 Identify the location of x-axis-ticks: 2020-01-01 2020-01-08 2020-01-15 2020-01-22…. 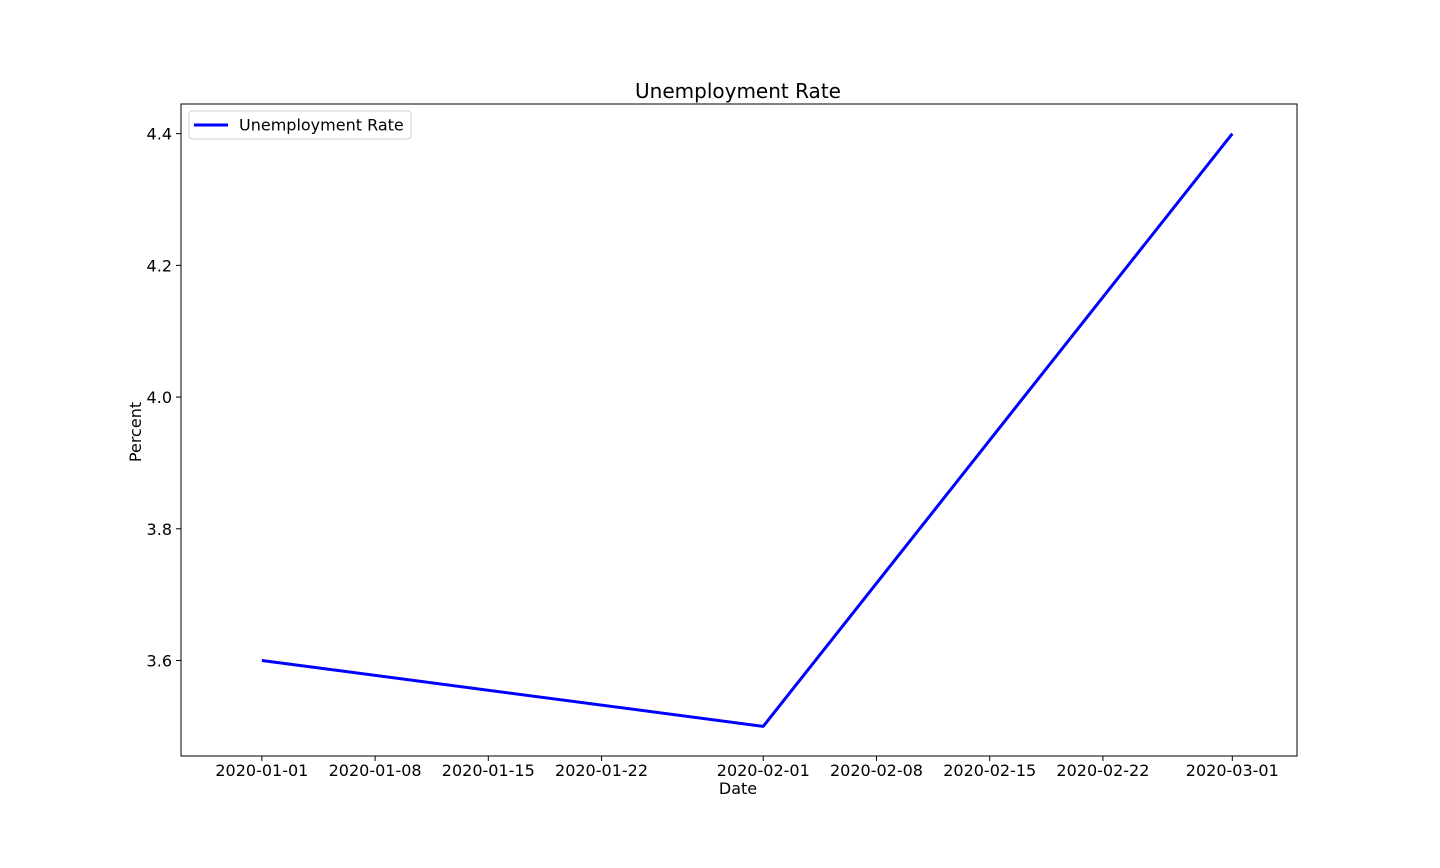
(747, 768).